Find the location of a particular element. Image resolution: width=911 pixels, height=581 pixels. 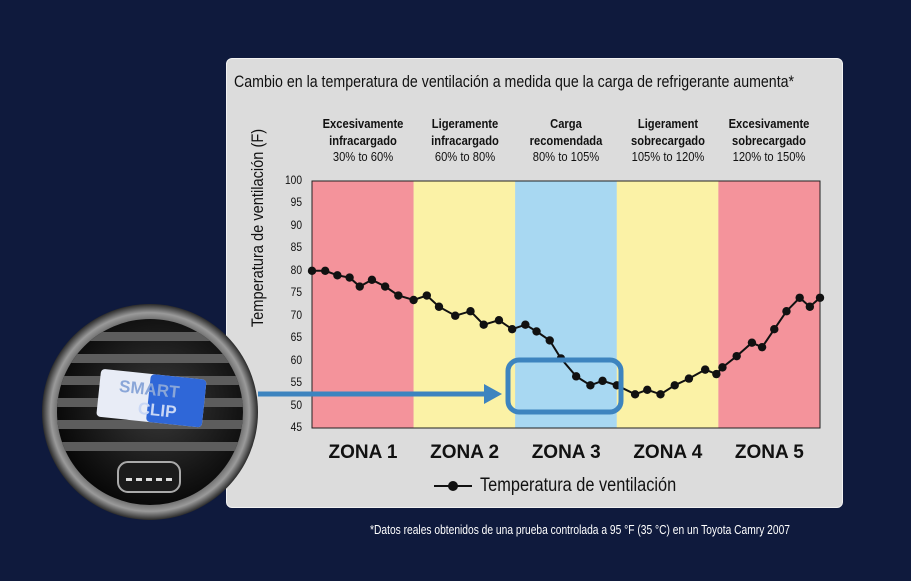

smart-clip-device: SMART CLIP is located at coordinates (151, 398).